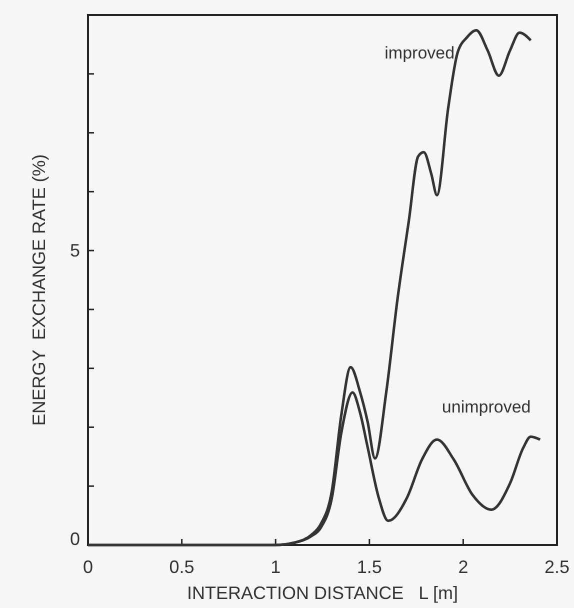 The image size is (574, 608). Describe the element at coordinates (419, 53) in the screenshot. I see `series-label: improved` at that location.